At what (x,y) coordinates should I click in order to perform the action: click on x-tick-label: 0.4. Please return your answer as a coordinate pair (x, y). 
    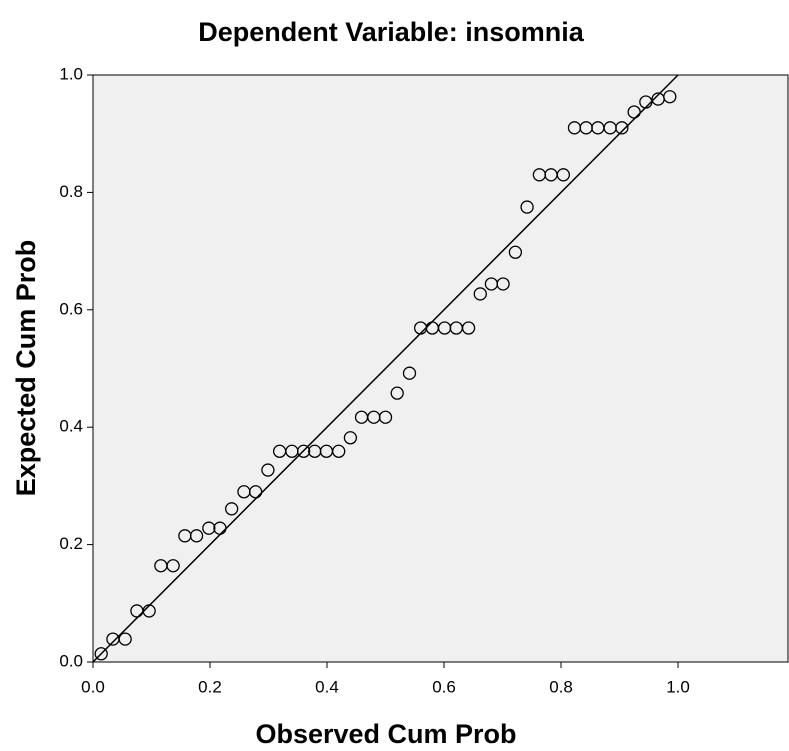
    Looking at the image, I should click on (327, 686).